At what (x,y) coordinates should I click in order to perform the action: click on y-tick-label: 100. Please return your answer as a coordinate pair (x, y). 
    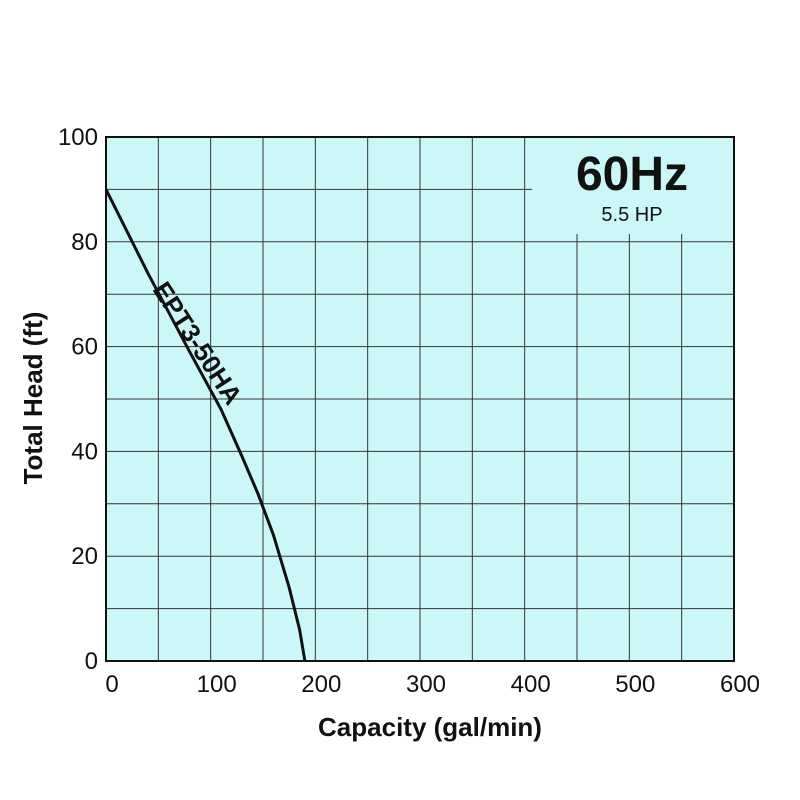
    Looking at the image, I should click on (78, 137).